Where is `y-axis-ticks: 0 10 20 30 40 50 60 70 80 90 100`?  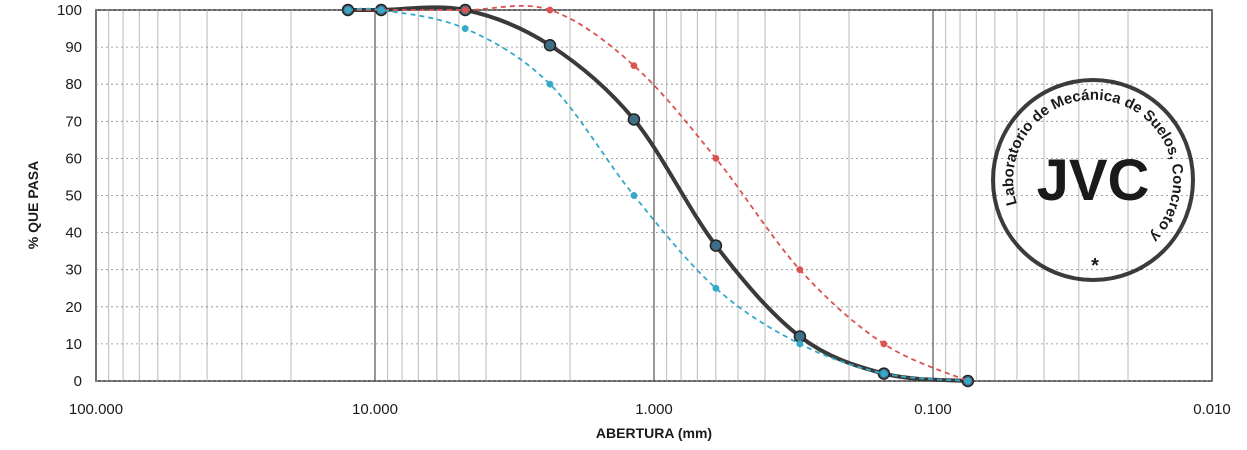 y-axis-ticks: 0 10 20 30 40 50 60 70 80 90 100 is located at coordinates (69, 196).